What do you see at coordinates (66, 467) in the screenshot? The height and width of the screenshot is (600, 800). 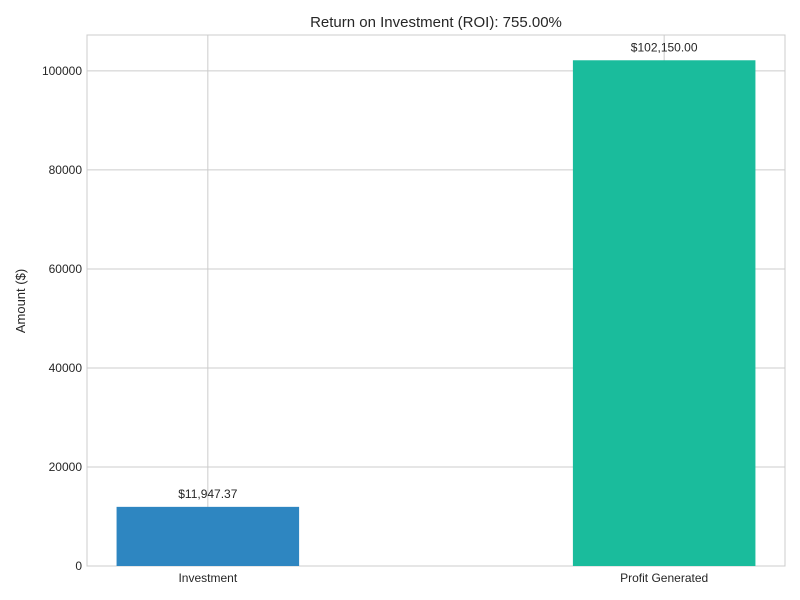 I see `y-tick-label: 20000` at bounding box center [66, 467].